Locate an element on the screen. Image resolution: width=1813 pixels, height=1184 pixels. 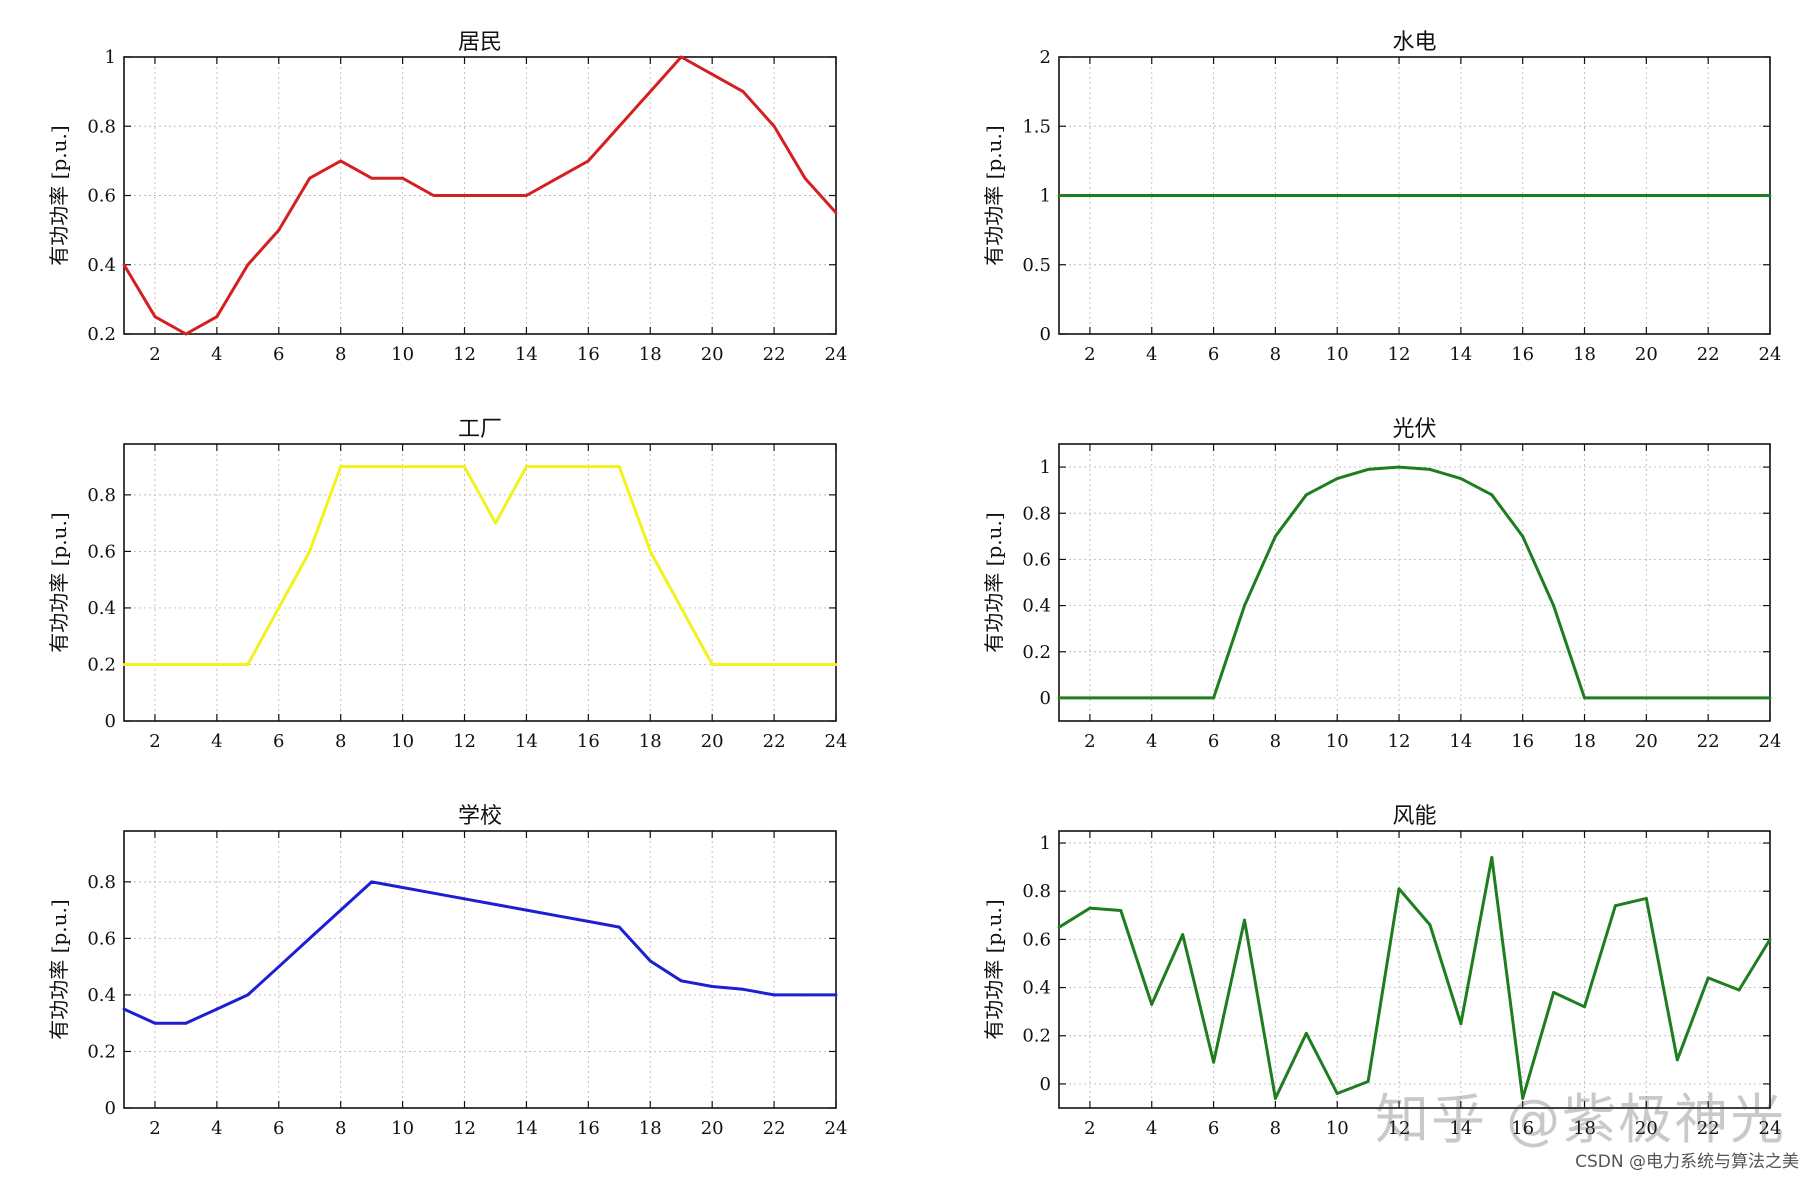
x-tick-label: 10 is located at coordinates (402, 1128).